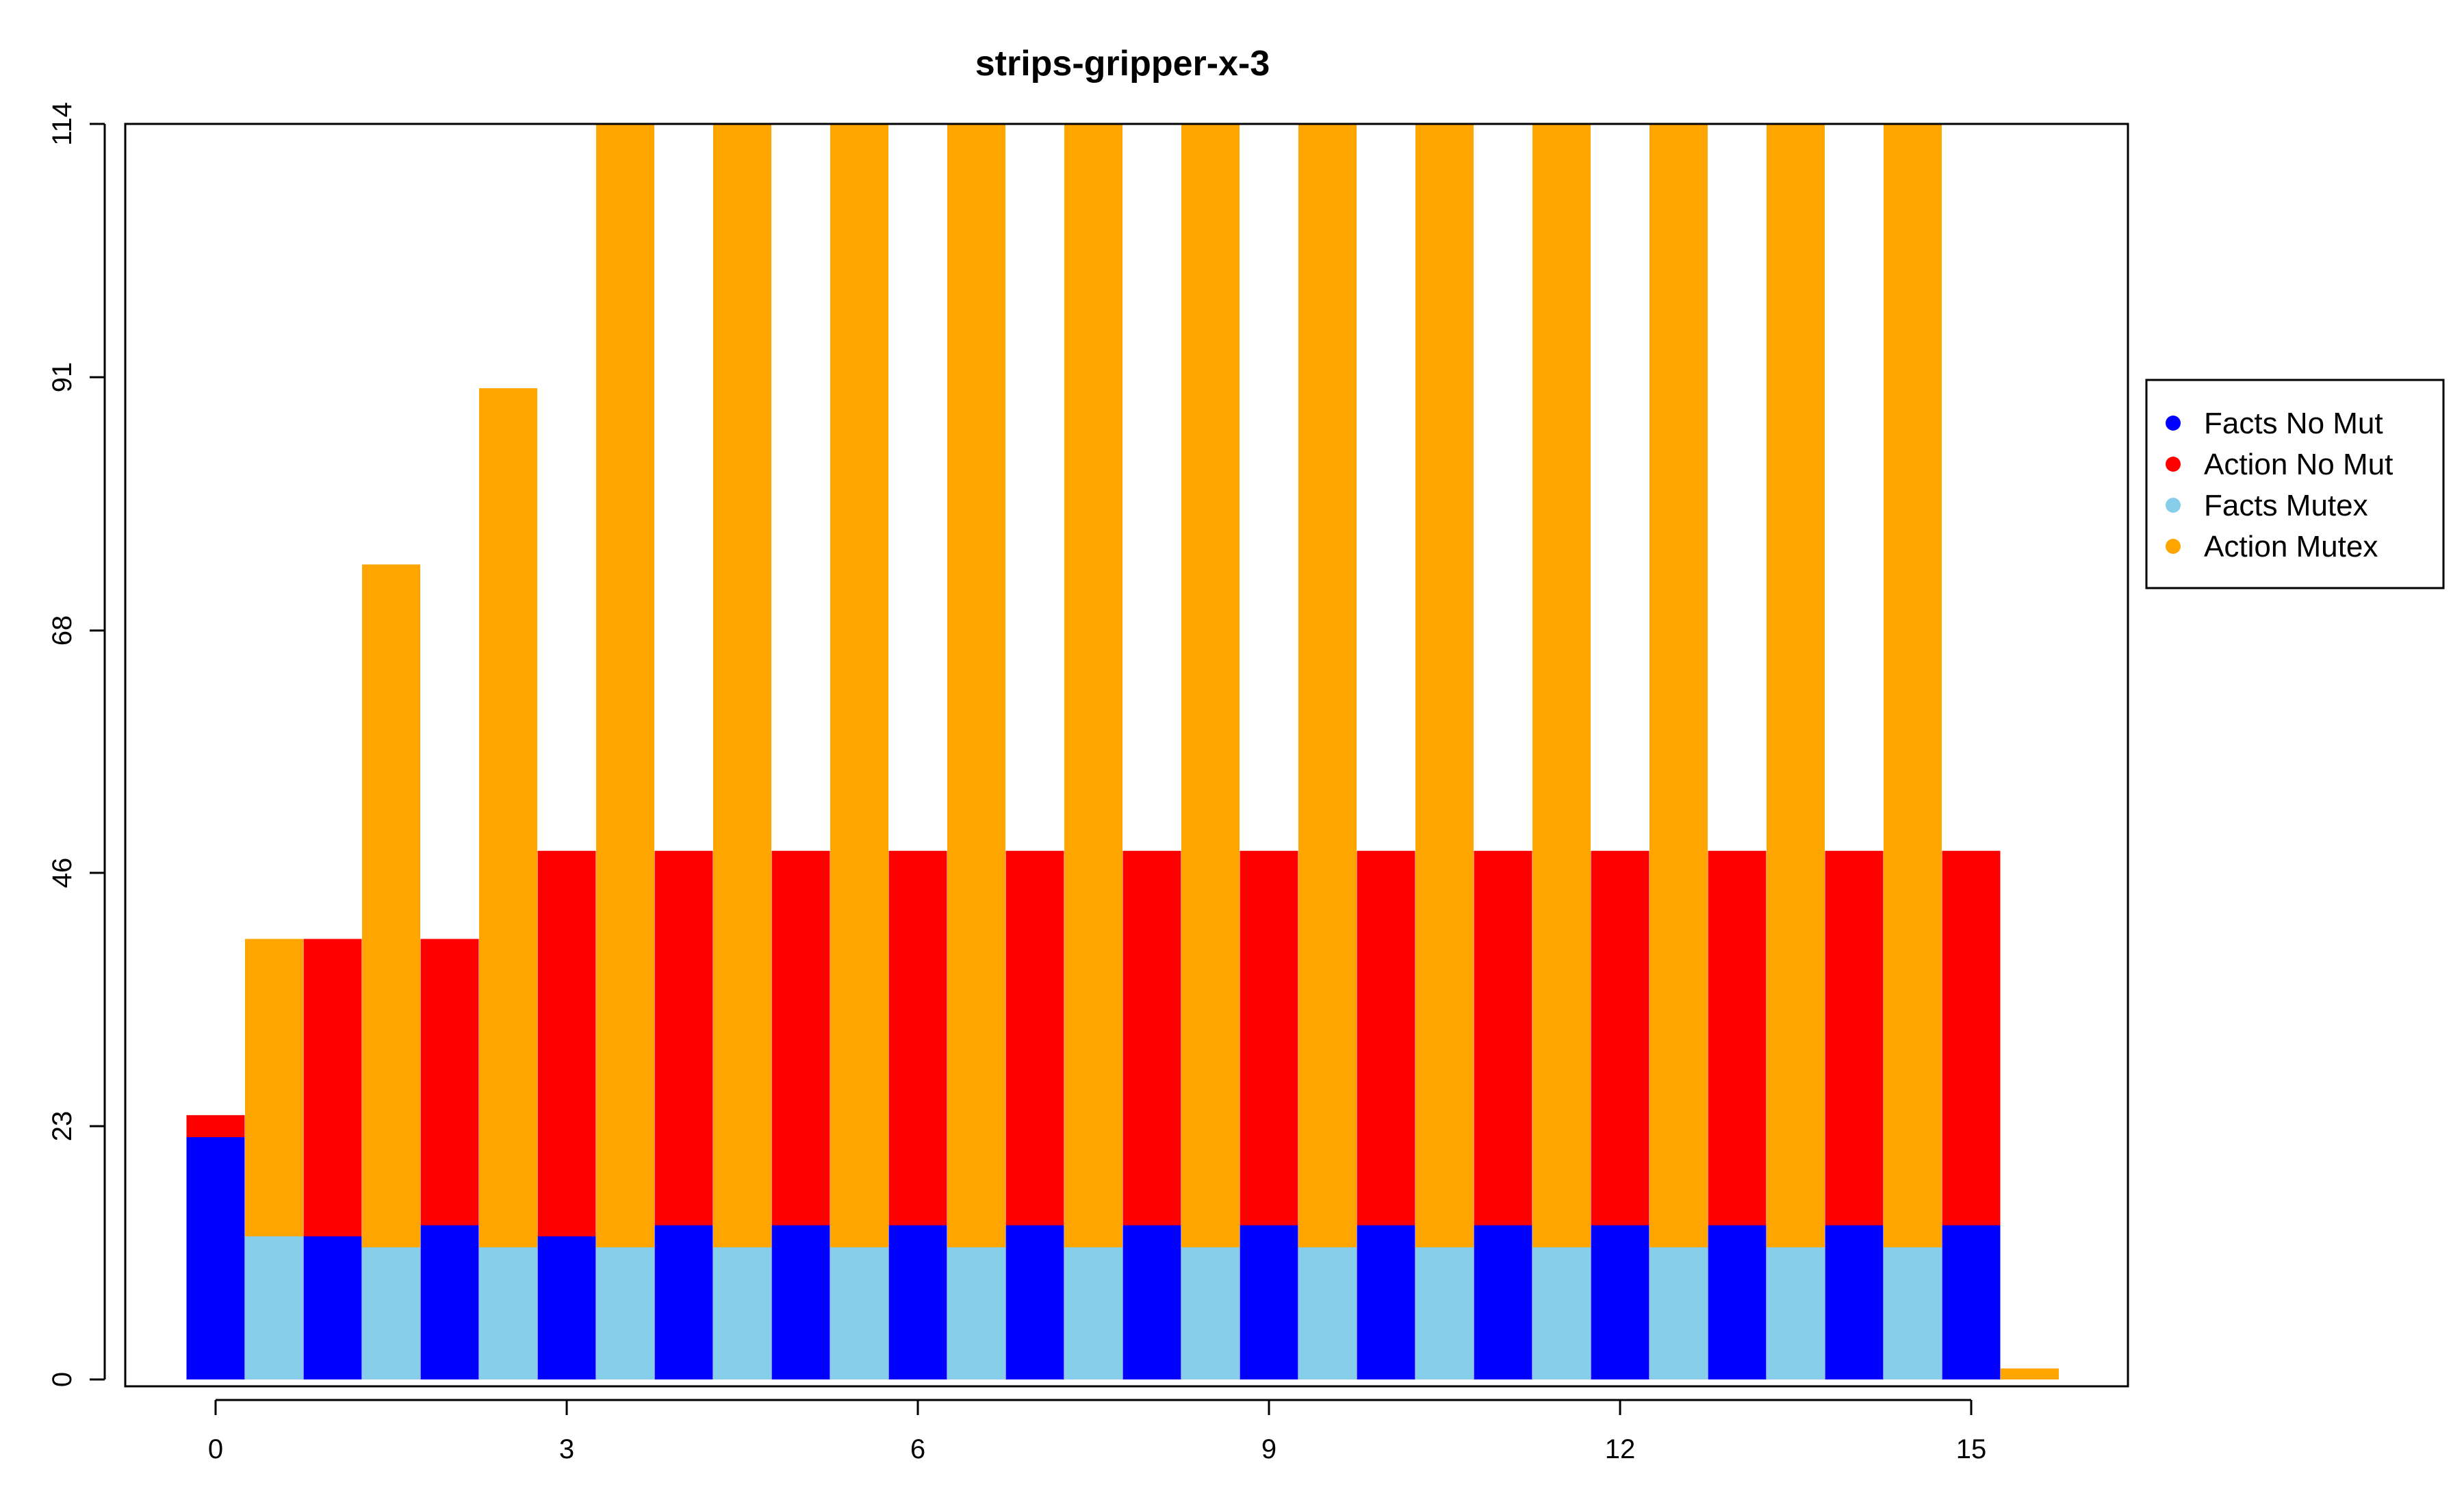 The width and height of the screenshot is (2464, 1489). I want to click on legend-box, so click(2295, 484).